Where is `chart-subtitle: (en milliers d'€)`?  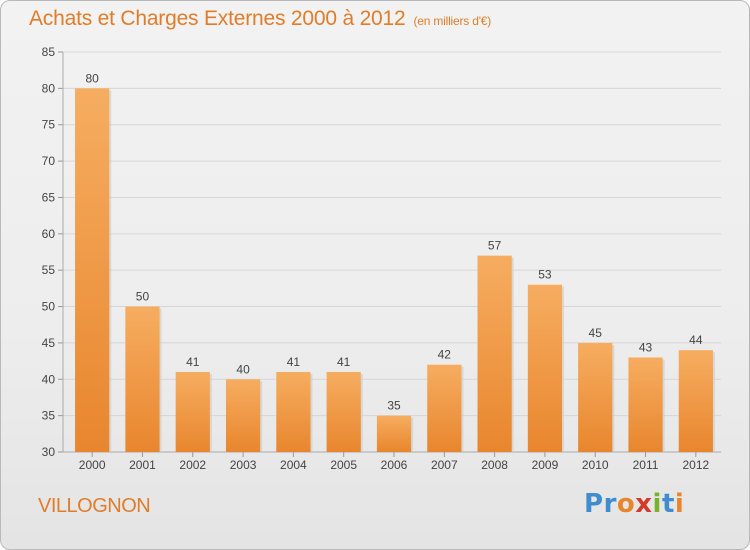 chart-subtitle: (en milliers d'€) is located at coordinates (452, 21).